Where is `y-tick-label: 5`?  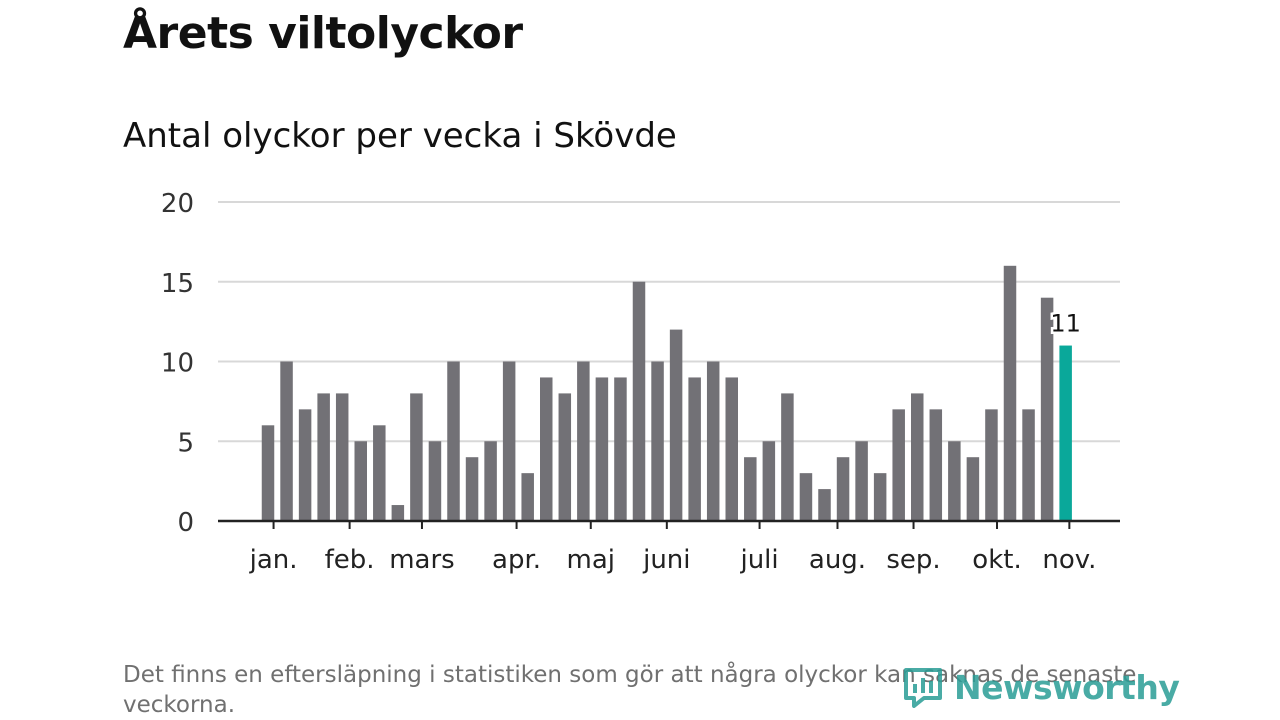
y-tick-label: 5 is located at coordinates (185, 443).